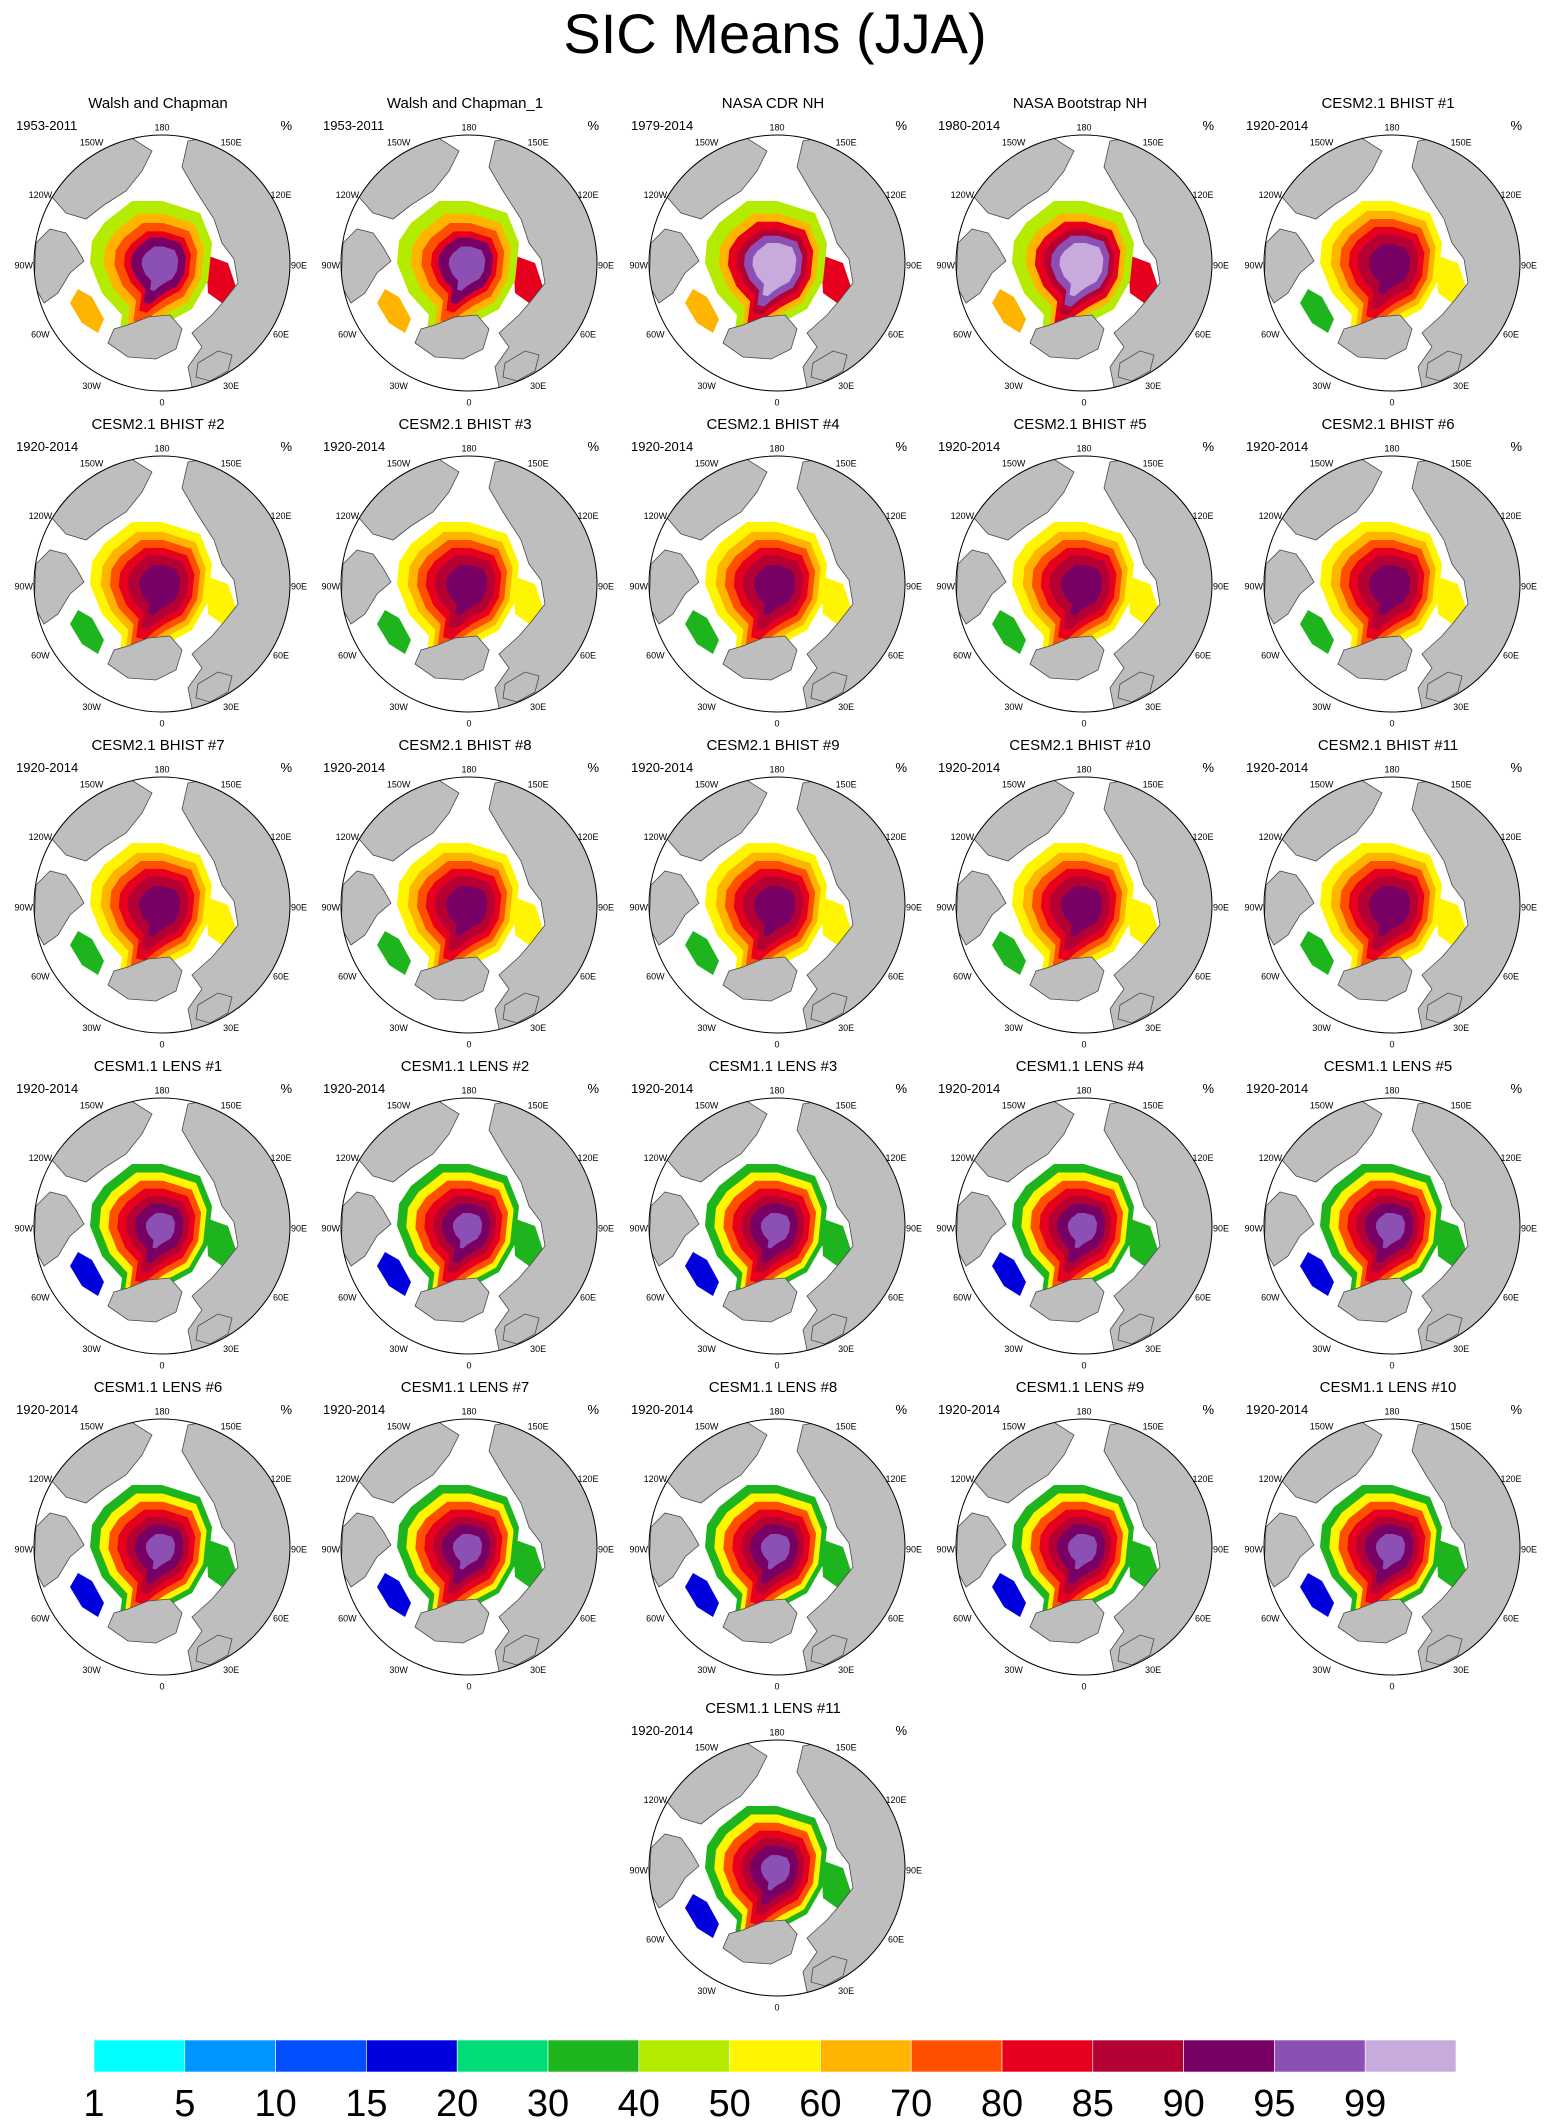  What do you see at coordinates (398, 707) in the screenshot?
I see `longitude-label: 30W` at bounding box center [398, 707].